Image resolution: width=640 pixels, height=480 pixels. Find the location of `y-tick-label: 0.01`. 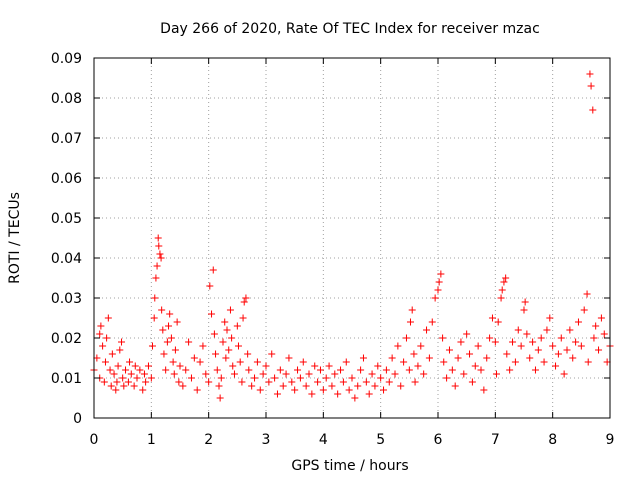

y-tick-label: 0.01 is located at coordinates (66, 379).